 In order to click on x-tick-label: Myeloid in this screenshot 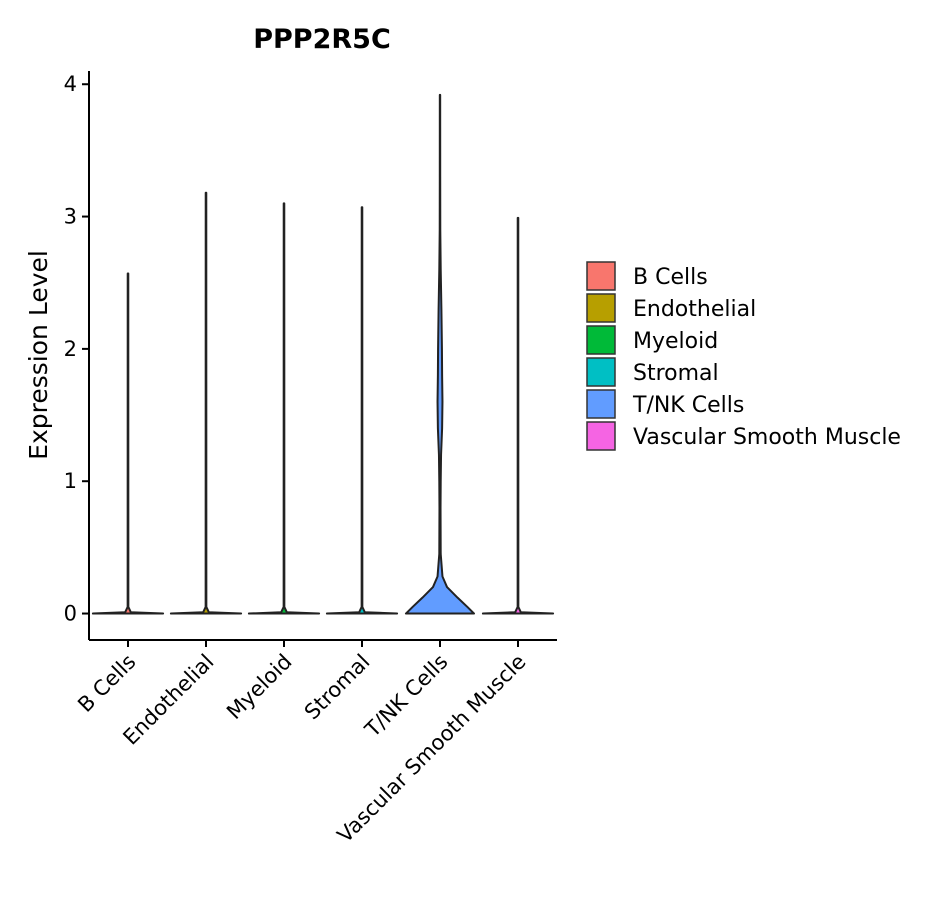, I will do `click(259, 687)`.